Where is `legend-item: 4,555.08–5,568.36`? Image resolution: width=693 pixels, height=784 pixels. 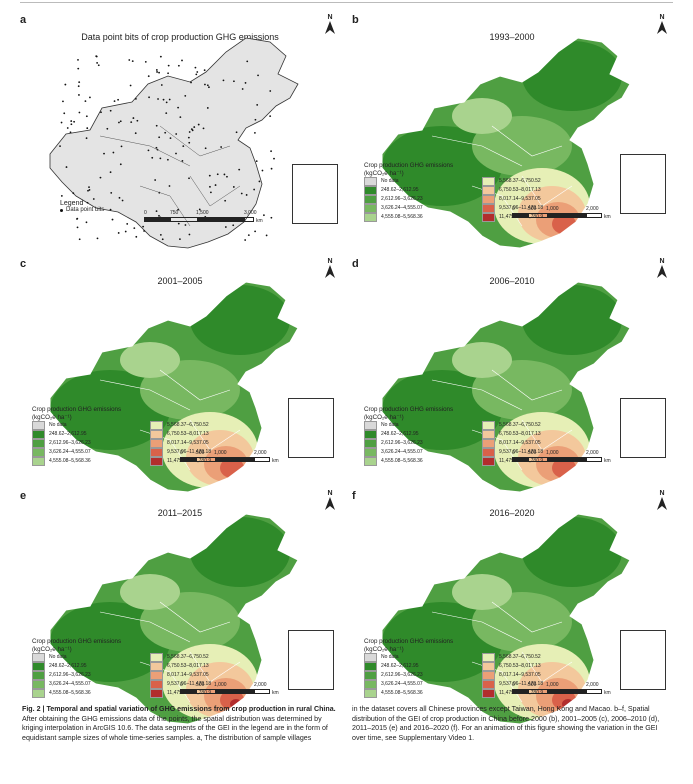
legend-item: 4,555.08–5,568.36 is located at coordinates (393, 693).